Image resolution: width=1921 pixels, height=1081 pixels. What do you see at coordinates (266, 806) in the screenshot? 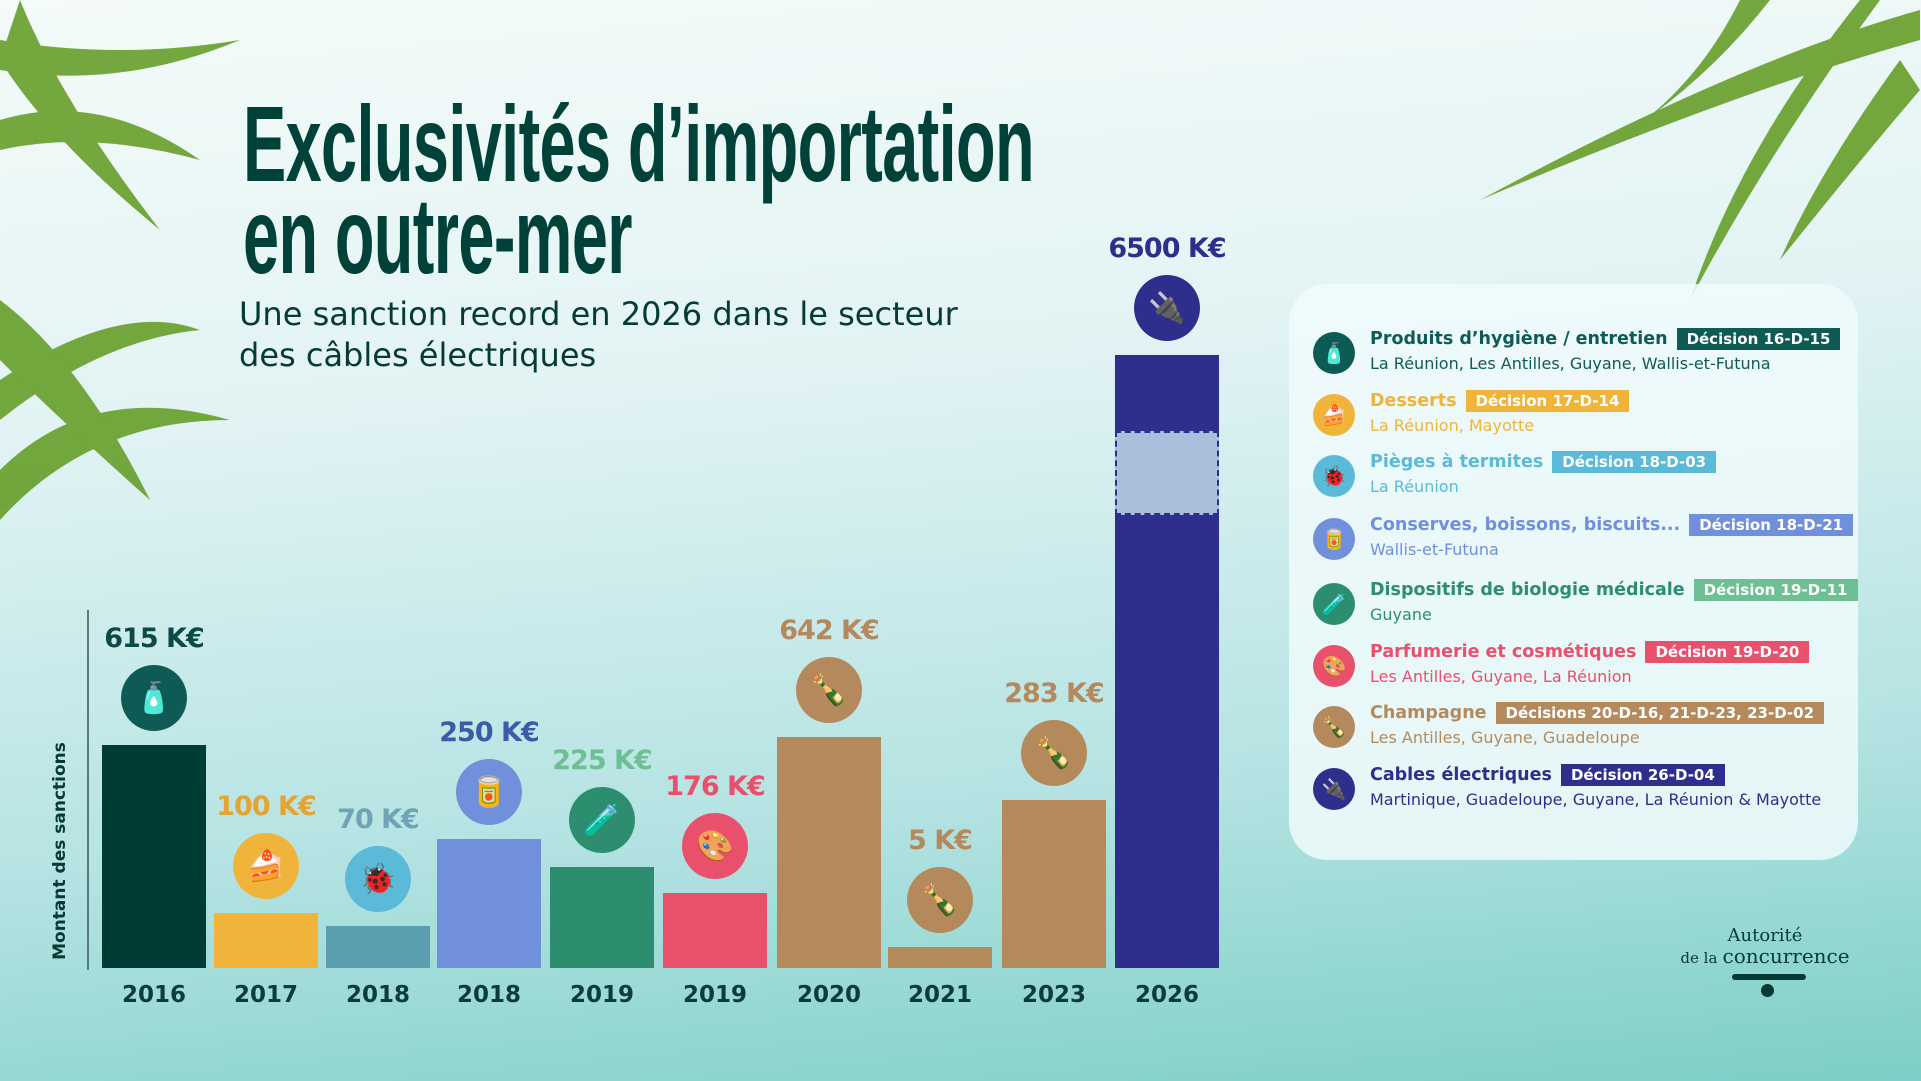
I see `value-label: 100 K€` at bounding box center [266, 806].